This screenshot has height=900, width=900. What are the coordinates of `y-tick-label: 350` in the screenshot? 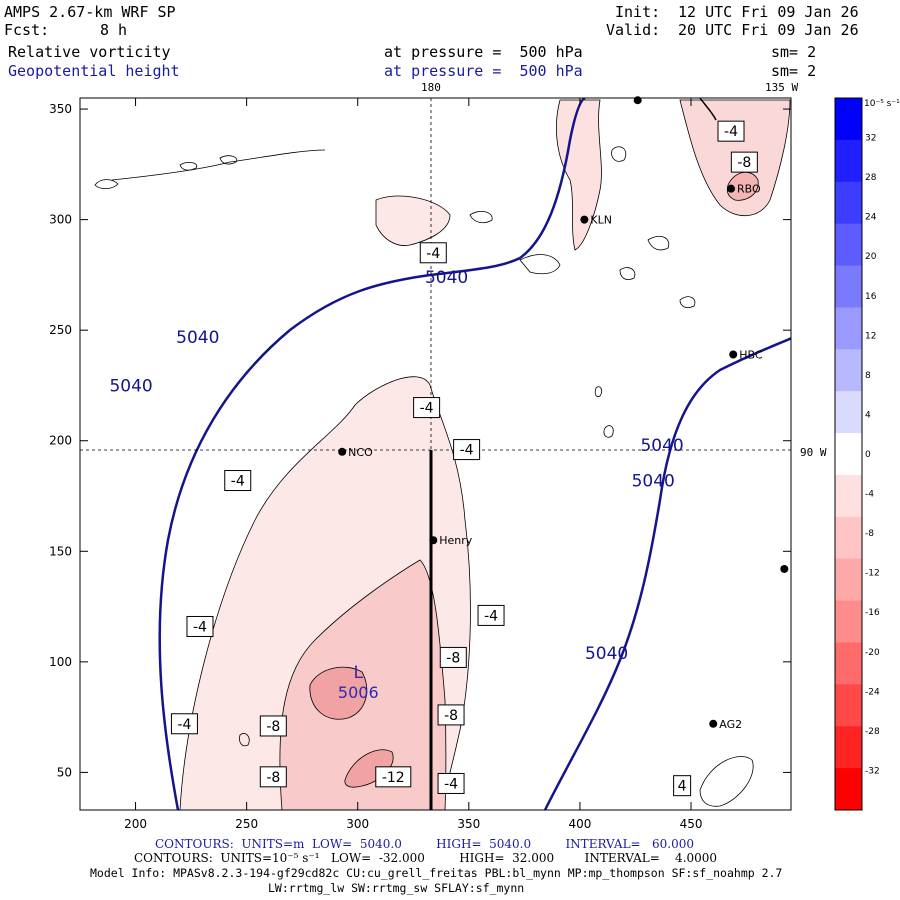 It's located at (60, 109).